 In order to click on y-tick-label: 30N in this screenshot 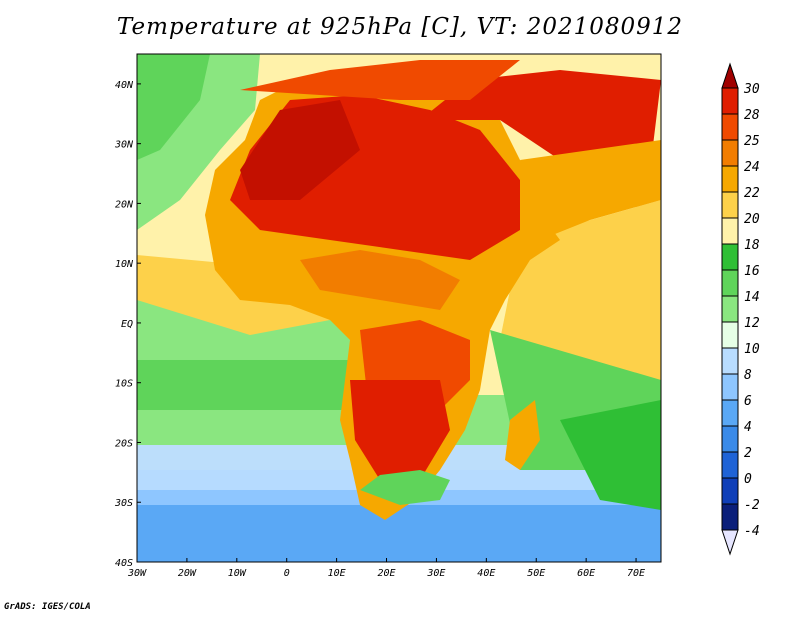, I will do `click(124, 145)`.